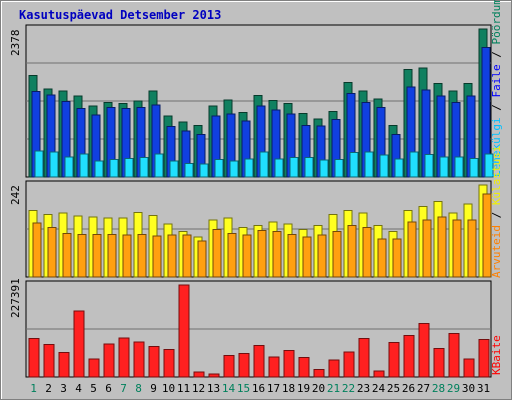 This screenshot has height=400, width=512. What do you see at coordinates (279, 168) in the screenshot?
I see `bar-lehekülgi-day-17` at bounding box center [279, 168].